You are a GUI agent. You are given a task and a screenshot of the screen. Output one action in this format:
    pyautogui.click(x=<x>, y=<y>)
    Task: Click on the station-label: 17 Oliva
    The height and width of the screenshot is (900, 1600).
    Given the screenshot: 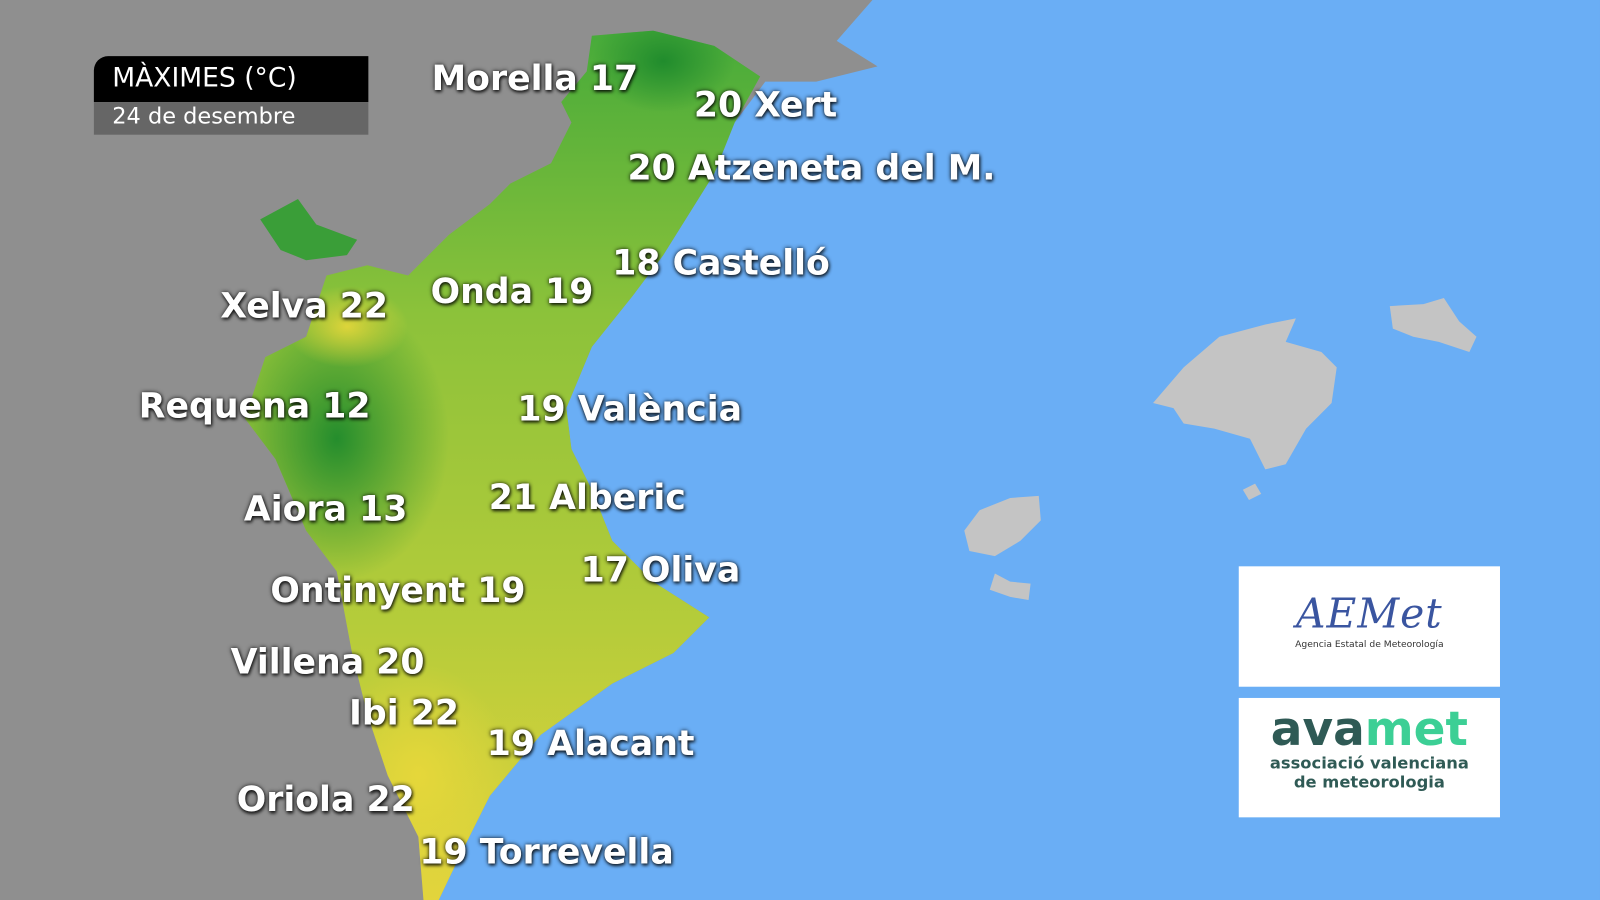 What is the action you would take?
    pyautogui.click(x=660, y=570)
    